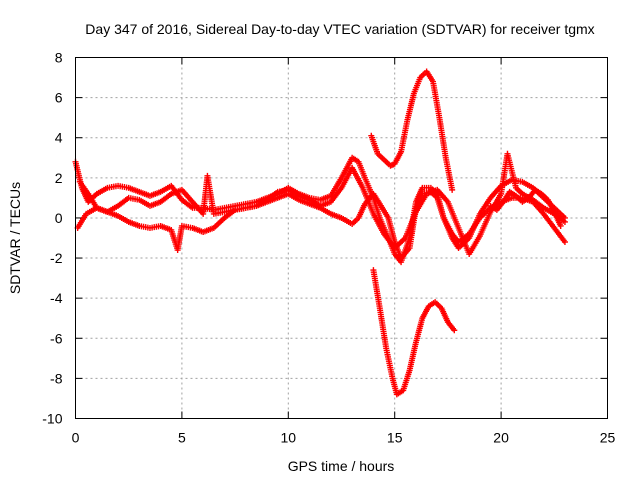  I want to click on x-tick-labels: 0 5 10 15 20 25, so click(344, 438).